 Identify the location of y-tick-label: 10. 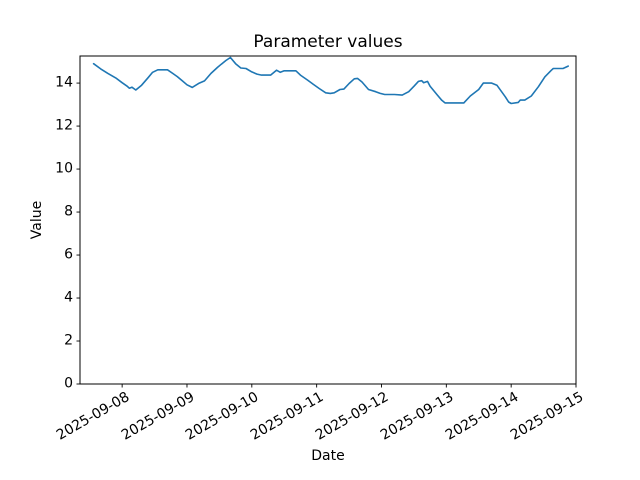
(64, 168).